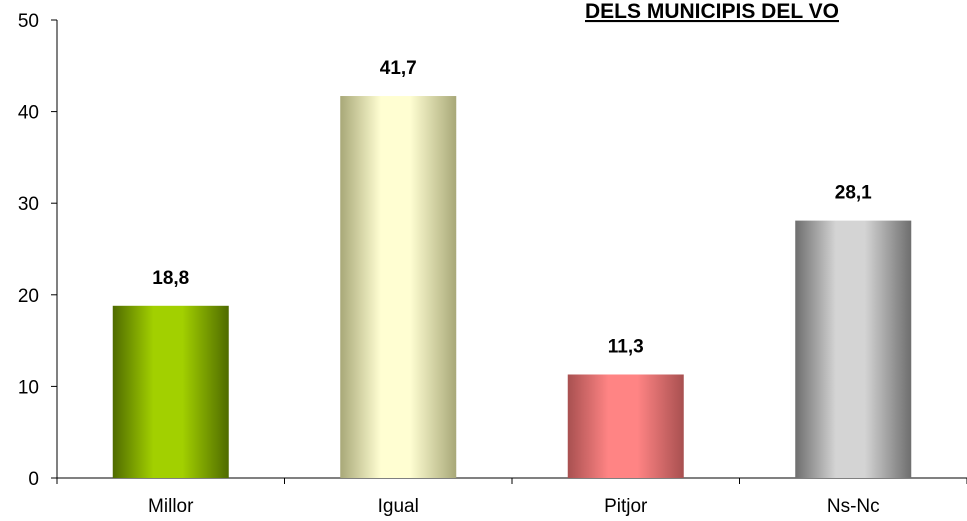 Image resolution: width=967 pixels, height=521 pixels. I want to click on bar-ns-nc, so click(853, 349).